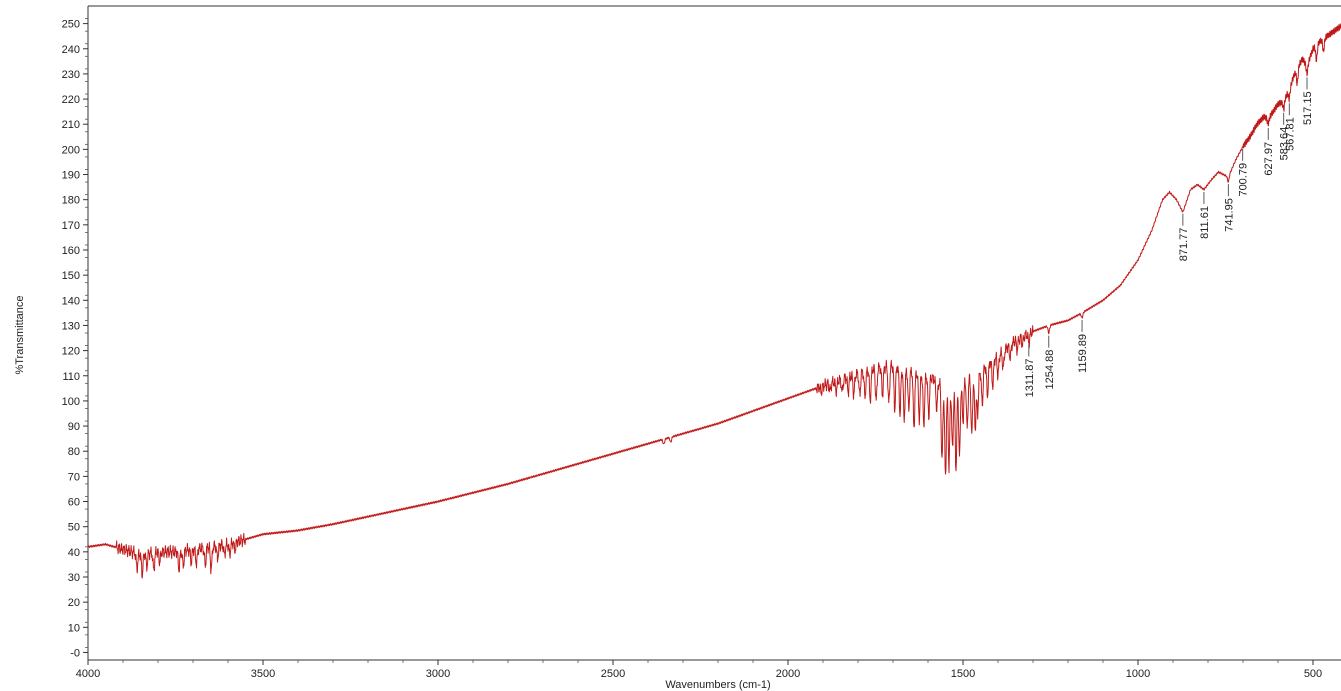 Image resolution: width=1341 pixels, height=691 pixels. Describe the element at coordinates (71, 251) in the screenshot. I see `y-tick-label: 160` at that location.